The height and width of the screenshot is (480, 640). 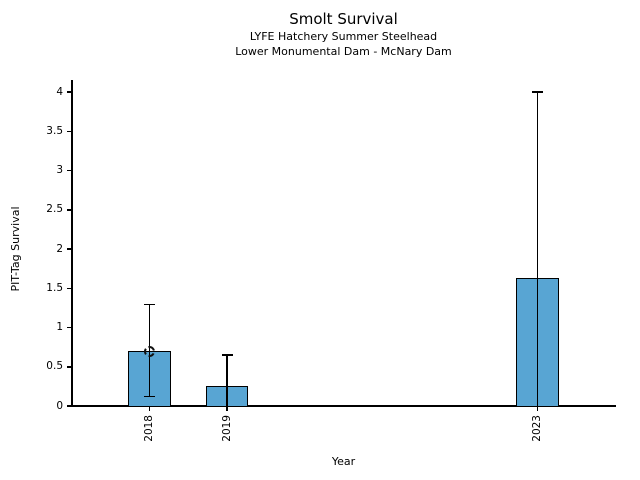 What do you see at coordinates (150, 396) in the screenshot?
I see `error-cap-lower` at bounding box center [150, 396].